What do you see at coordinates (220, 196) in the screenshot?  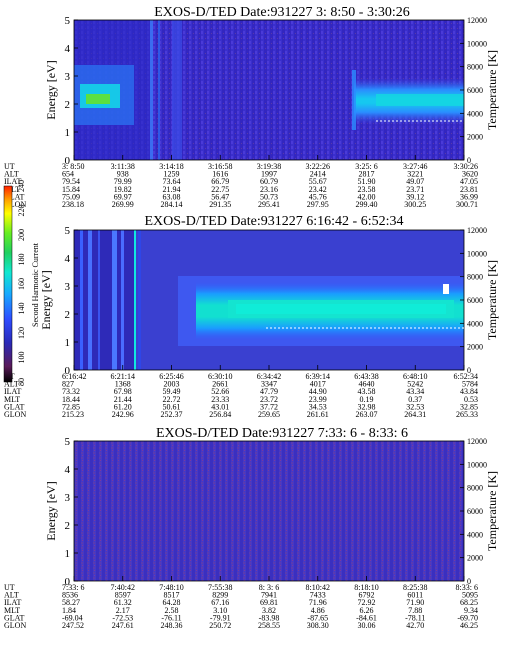 I see `table-cell: 56.47` at bounding box center [220, 196].